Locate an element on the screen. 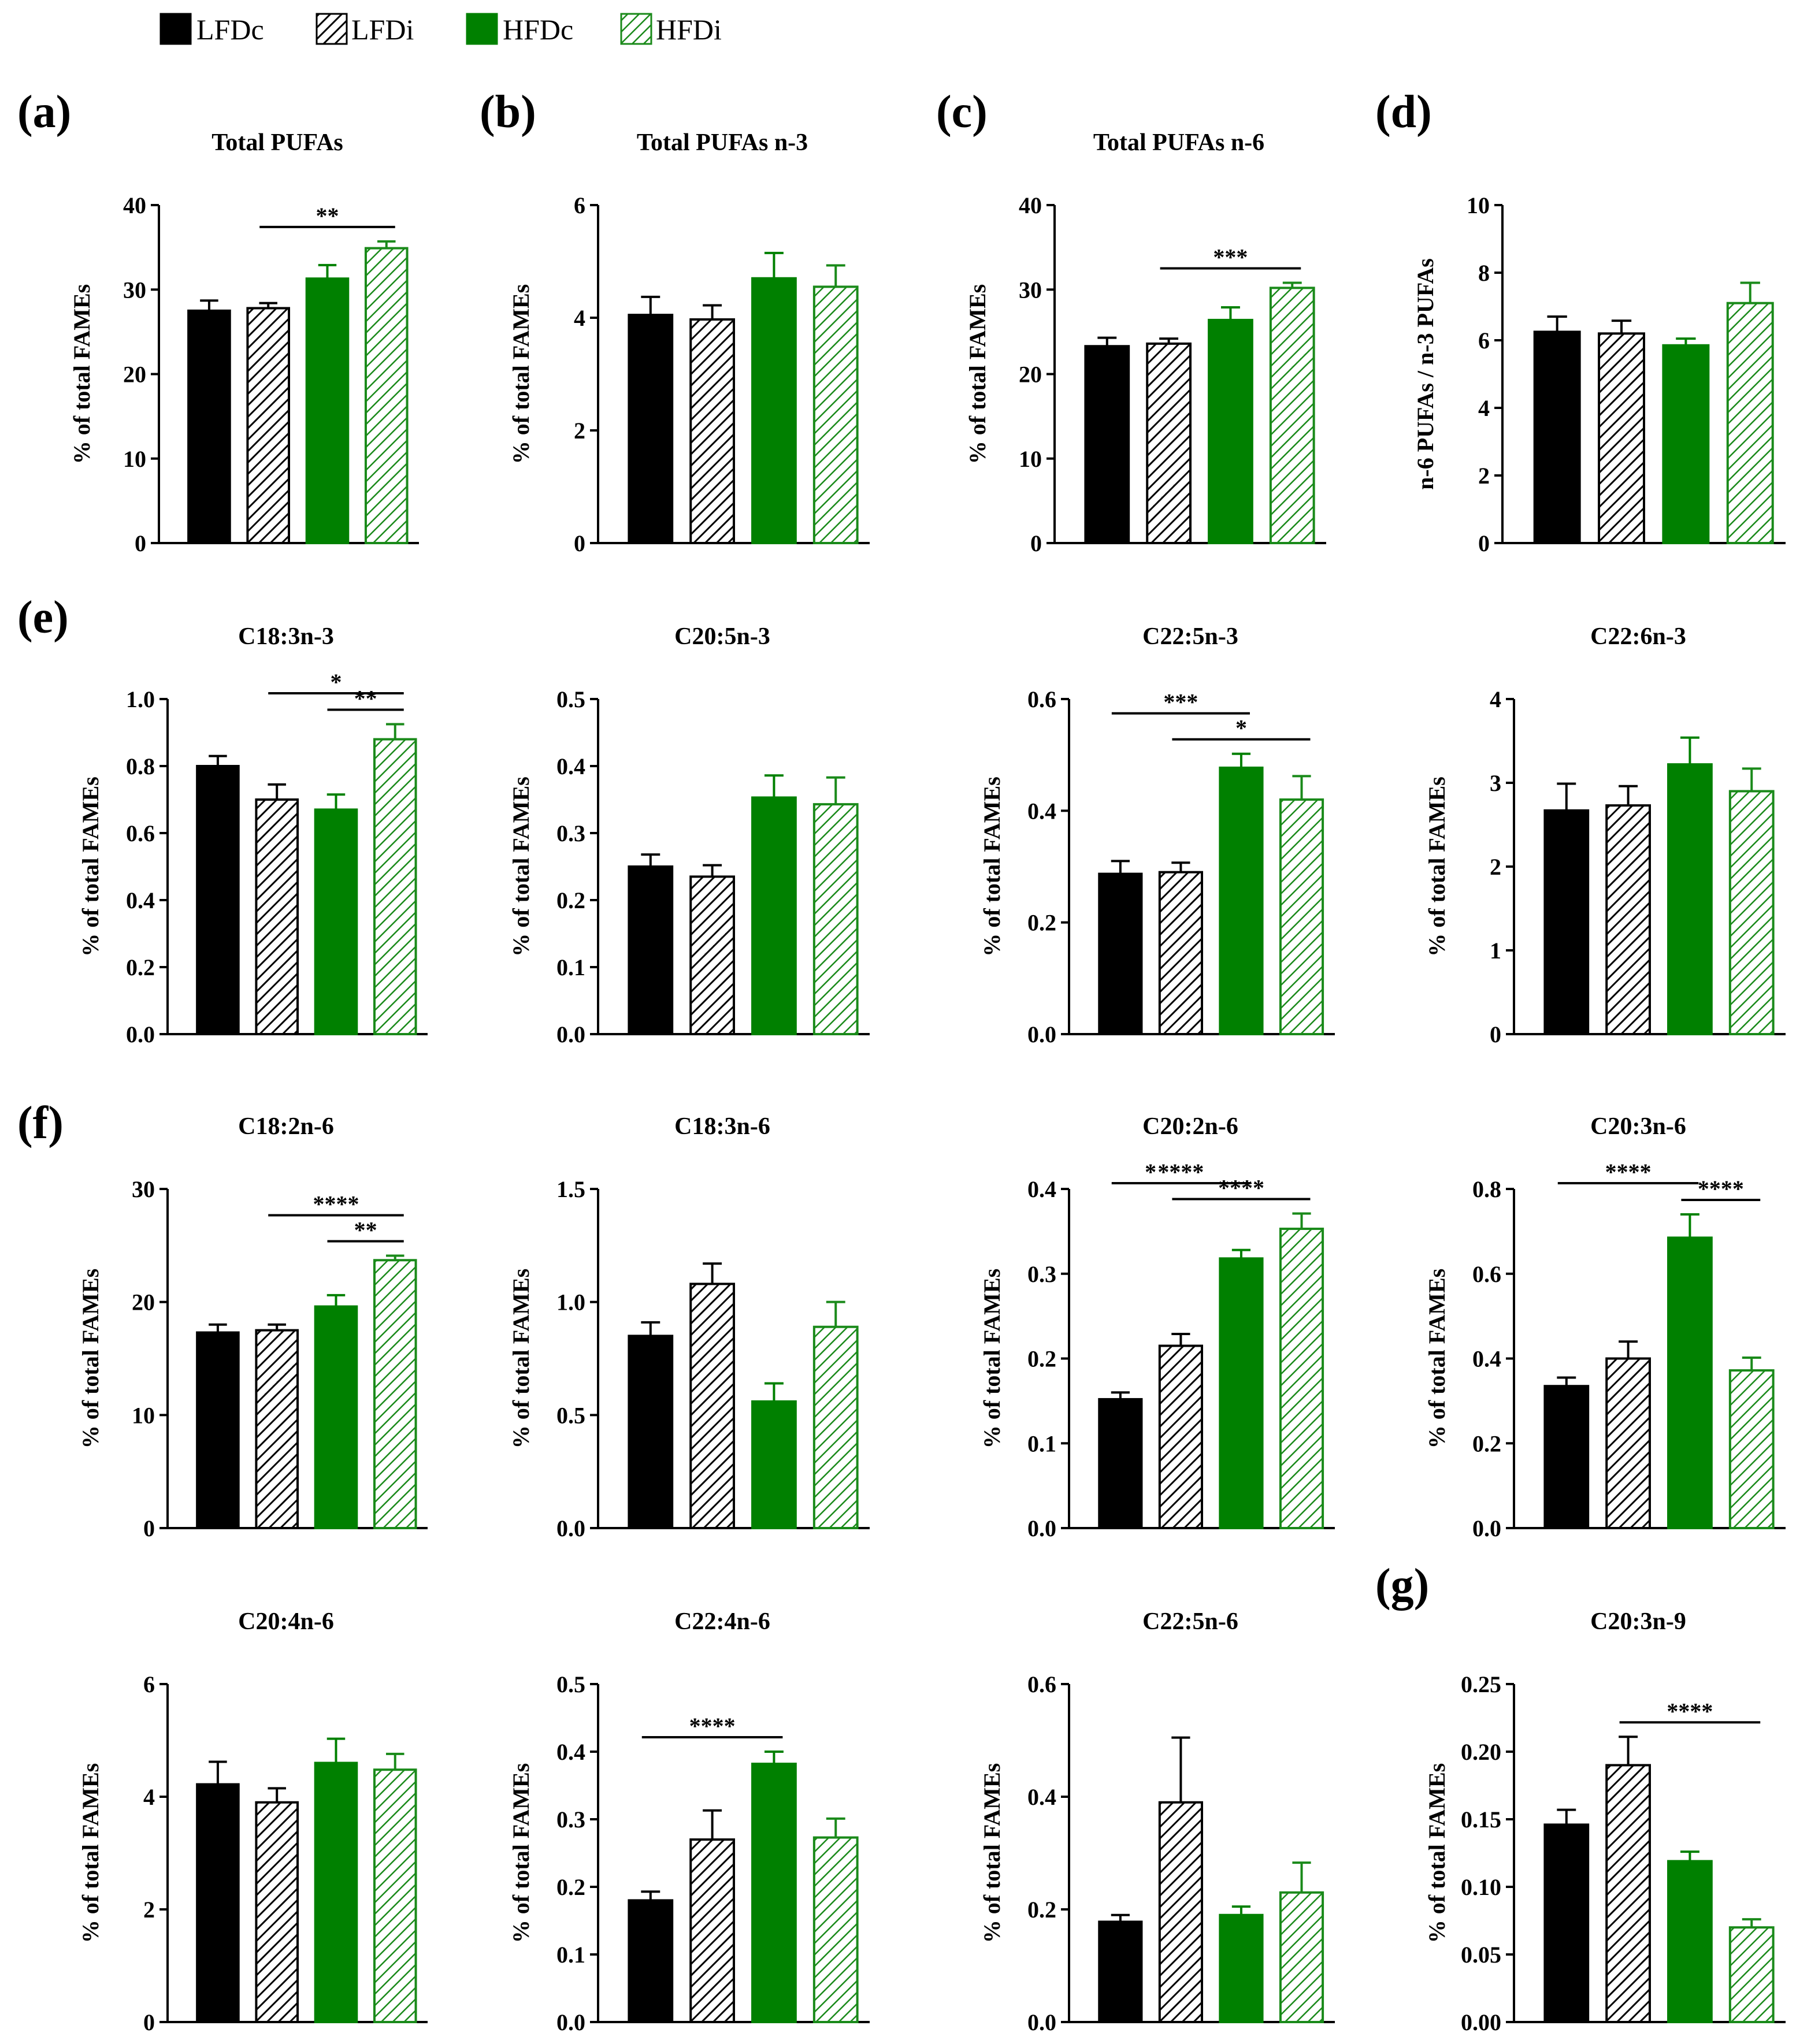 The image size is (1811, 2044). panel-label-a: (a) is located at coordinates (44, 112).